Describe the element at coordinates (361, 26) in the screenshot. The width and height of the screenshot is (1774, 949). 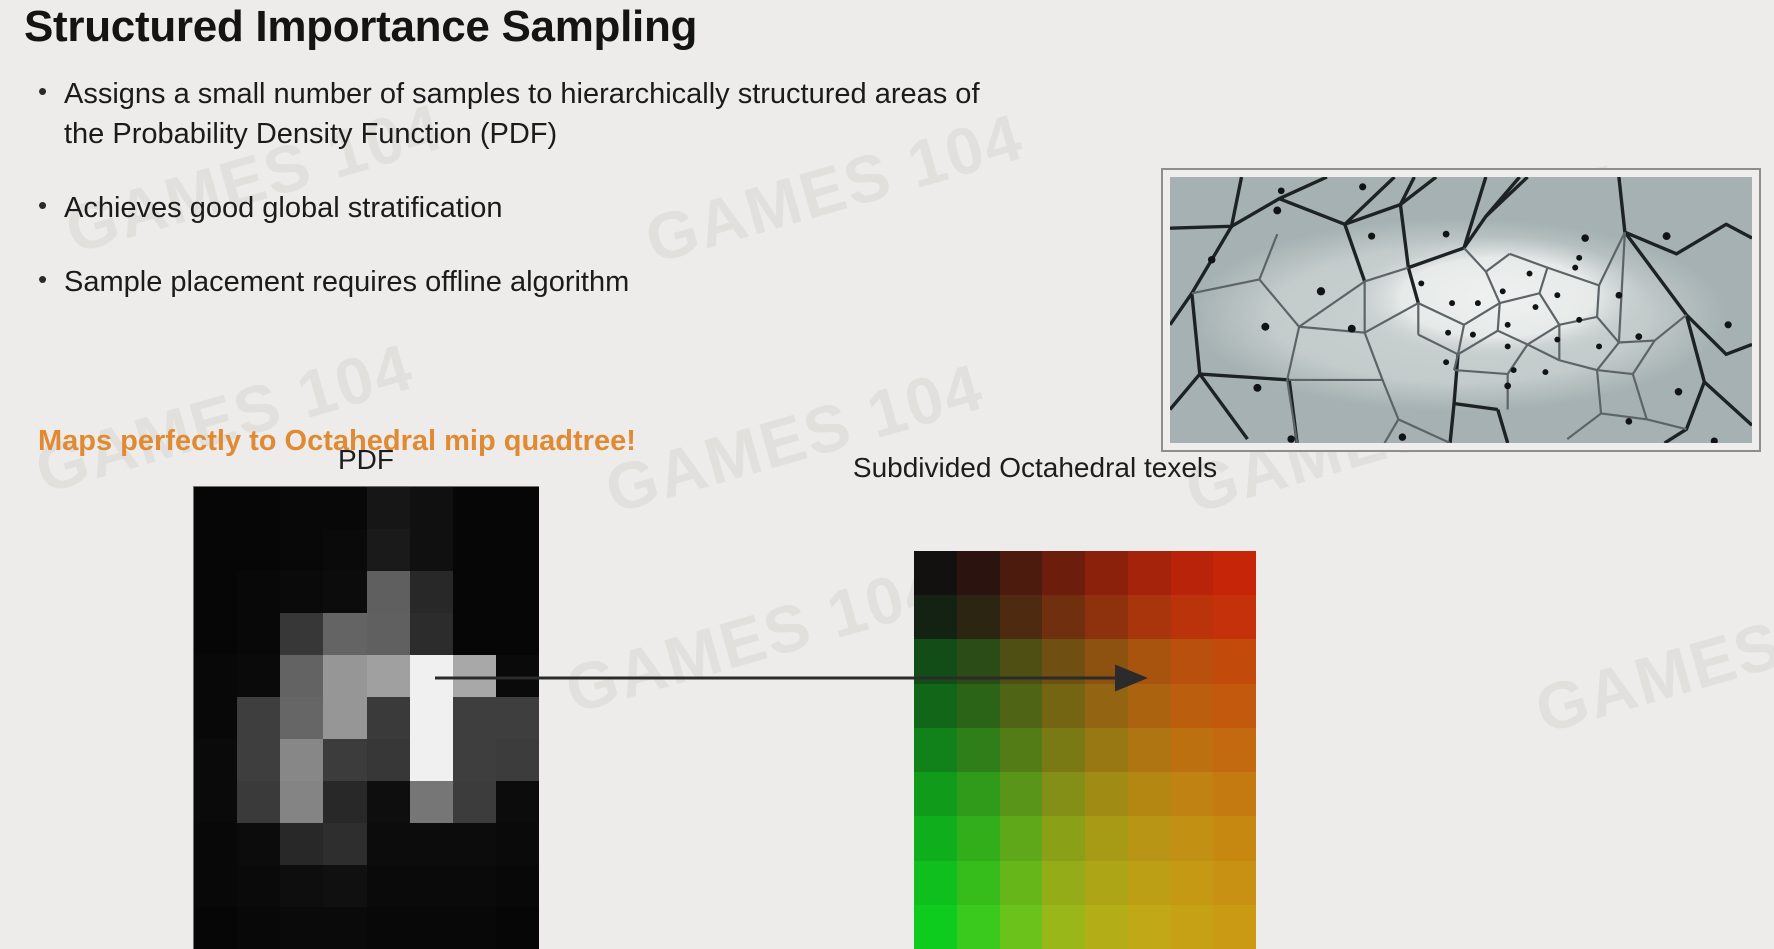
I see `slide-title: Structured Importance Sampling` at that location.